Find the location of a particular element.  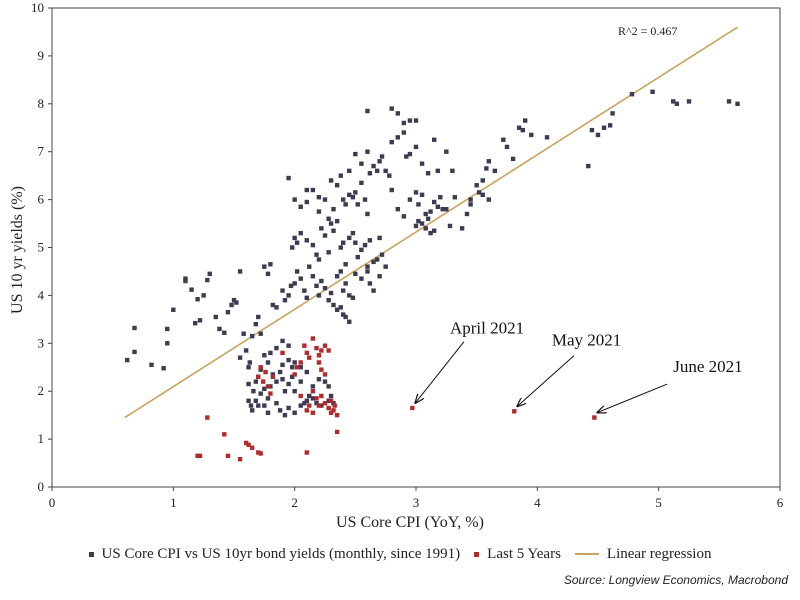

y-axis-title: US 10 yr yields (%) is located at coordinates (17, 250).